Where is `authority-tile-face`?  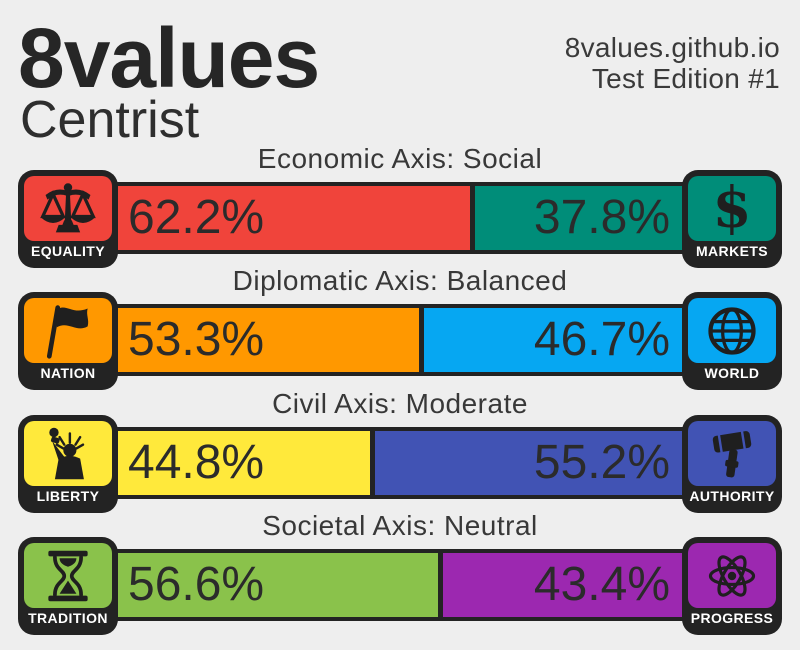
authority-tile-face is located at coordinates (732, 453).